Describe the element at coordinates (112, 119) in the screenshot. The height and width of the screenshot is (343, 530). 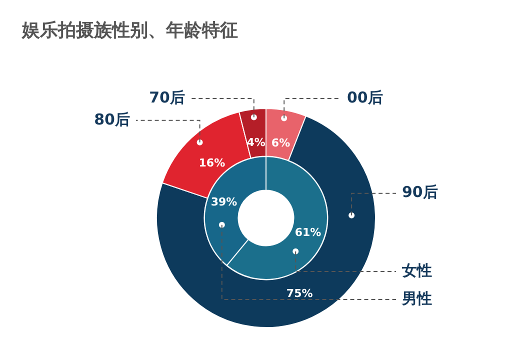
I see `slice-label: 80后` at that location.